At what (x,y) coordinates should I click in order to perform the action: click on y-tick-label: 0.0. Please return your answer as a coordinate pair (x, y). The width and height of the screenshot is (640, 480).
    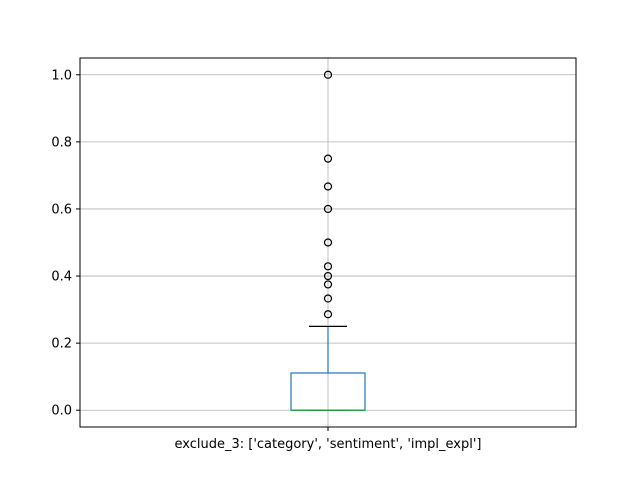
    Looking at the image, I should click on (61, 411).